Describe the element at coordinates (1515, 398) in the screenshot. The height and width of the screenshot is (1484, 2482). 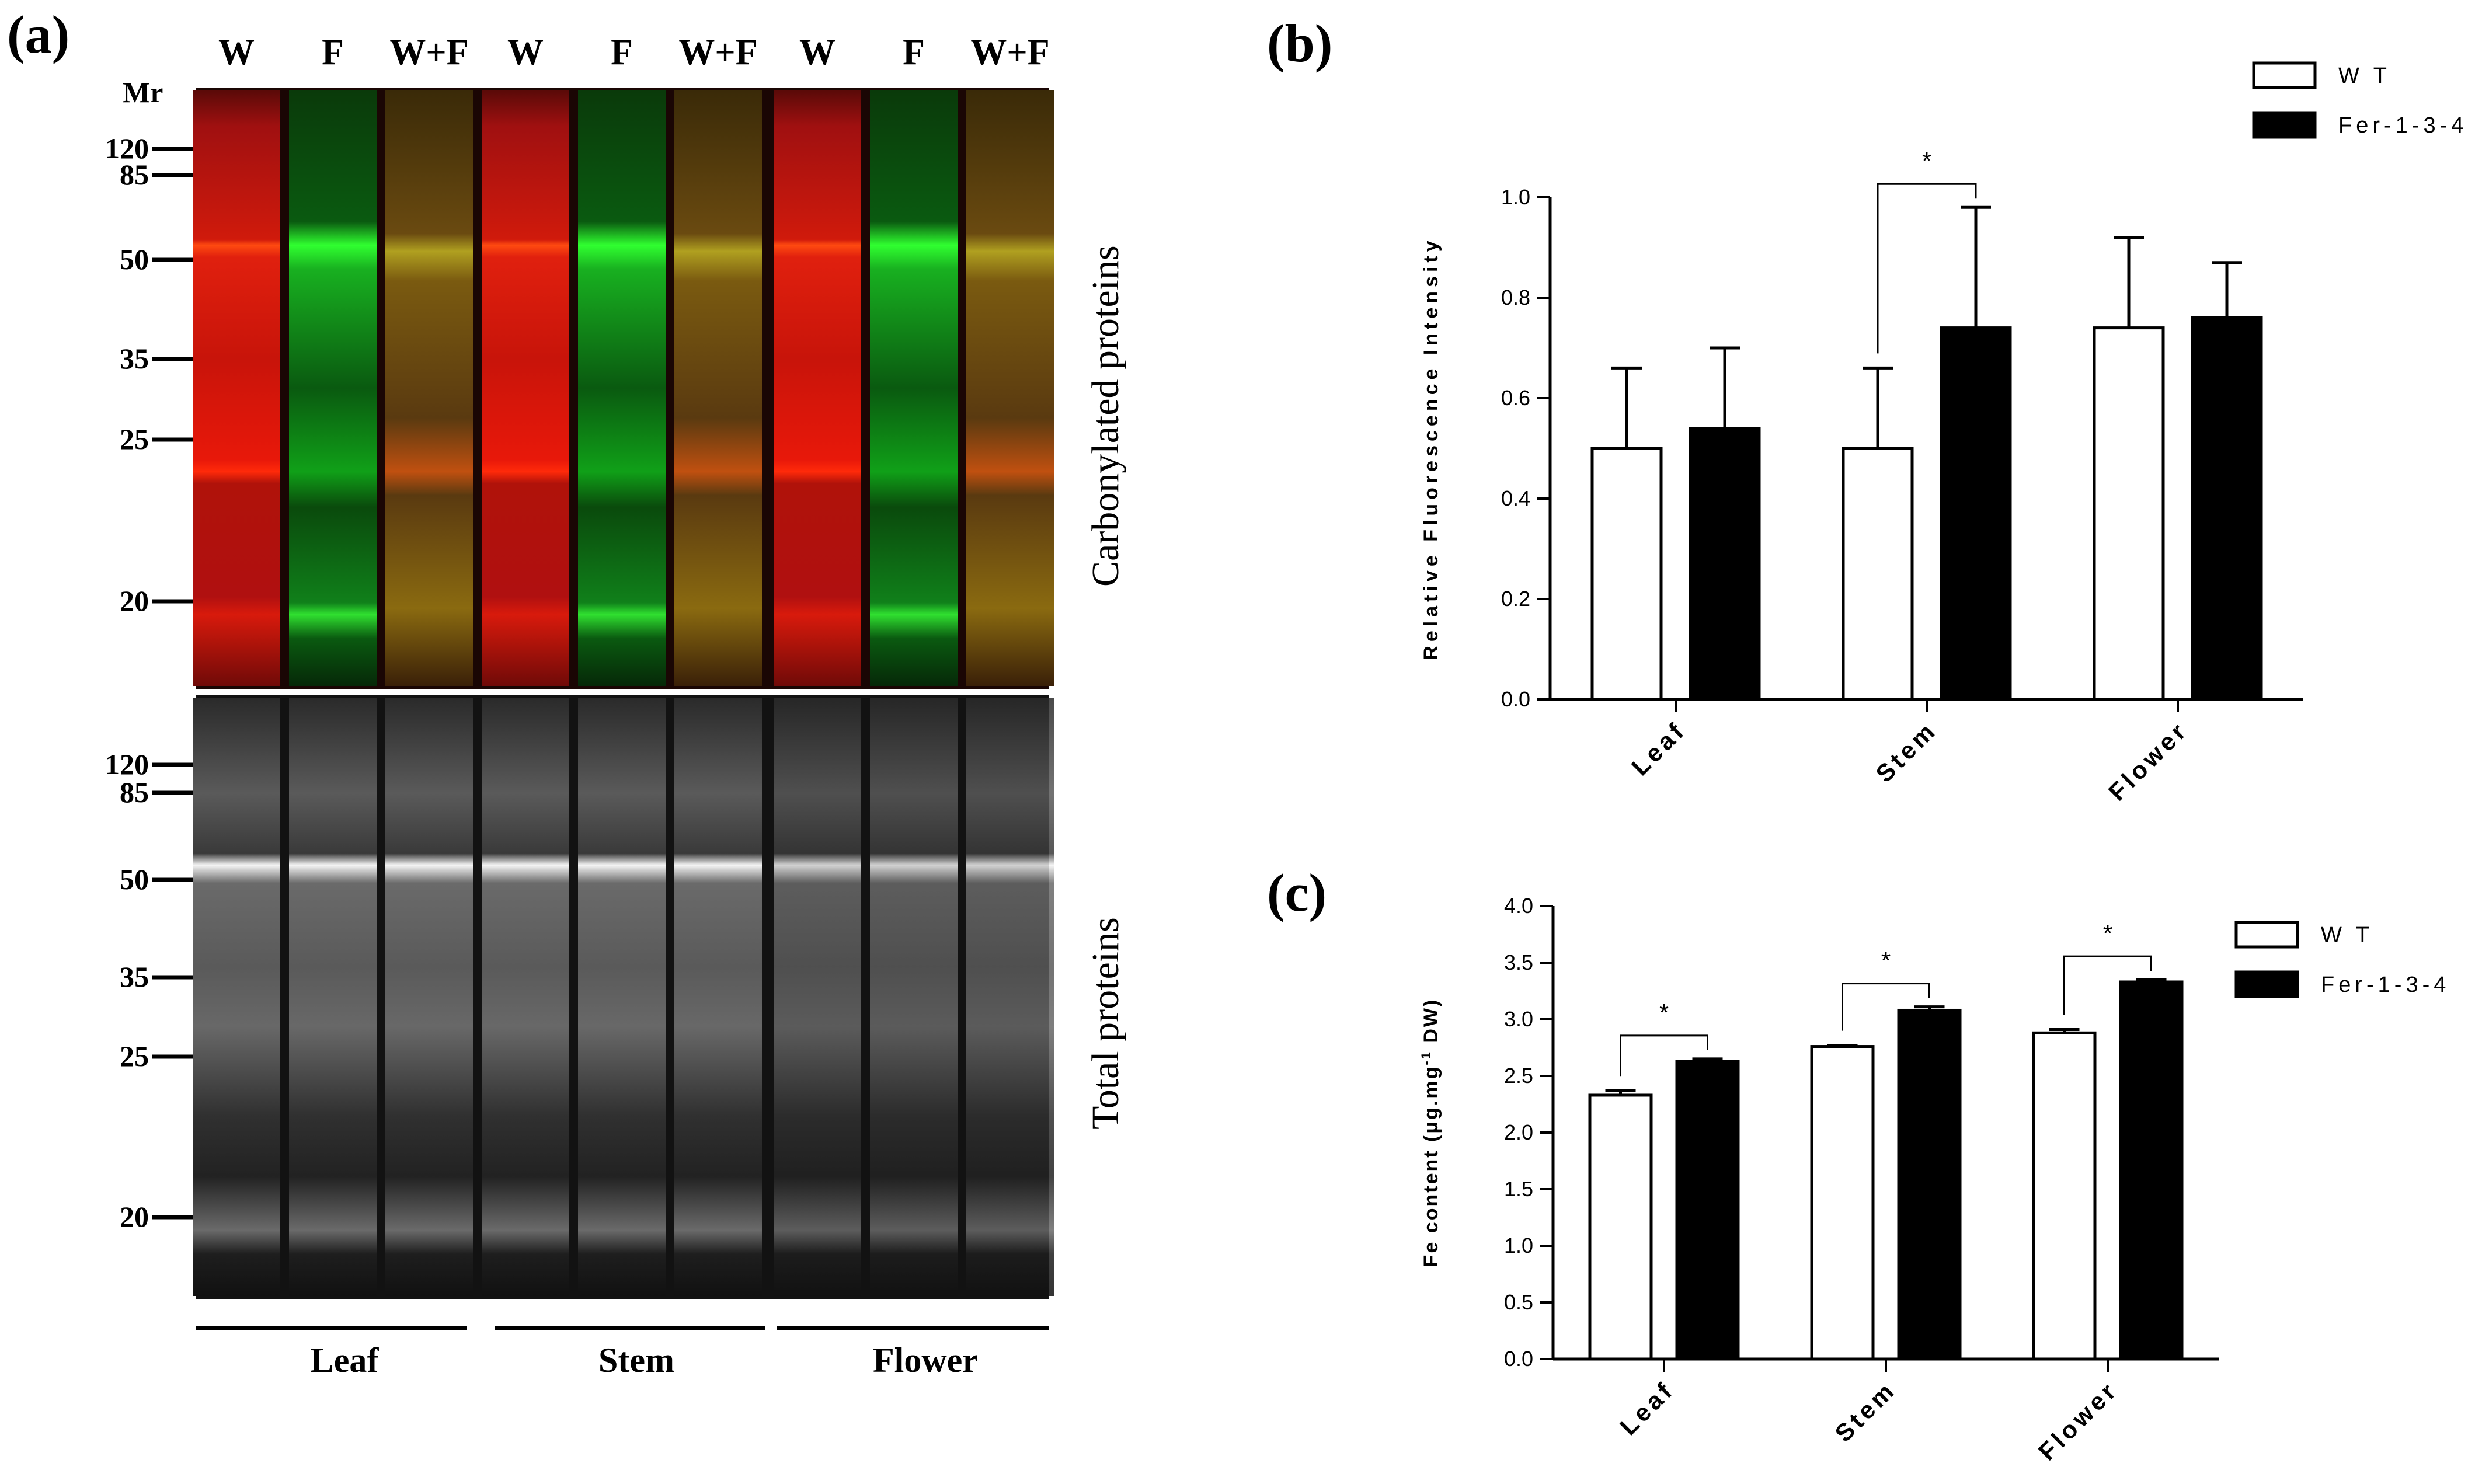
I see `y-tick-label: 0.6` at that location.